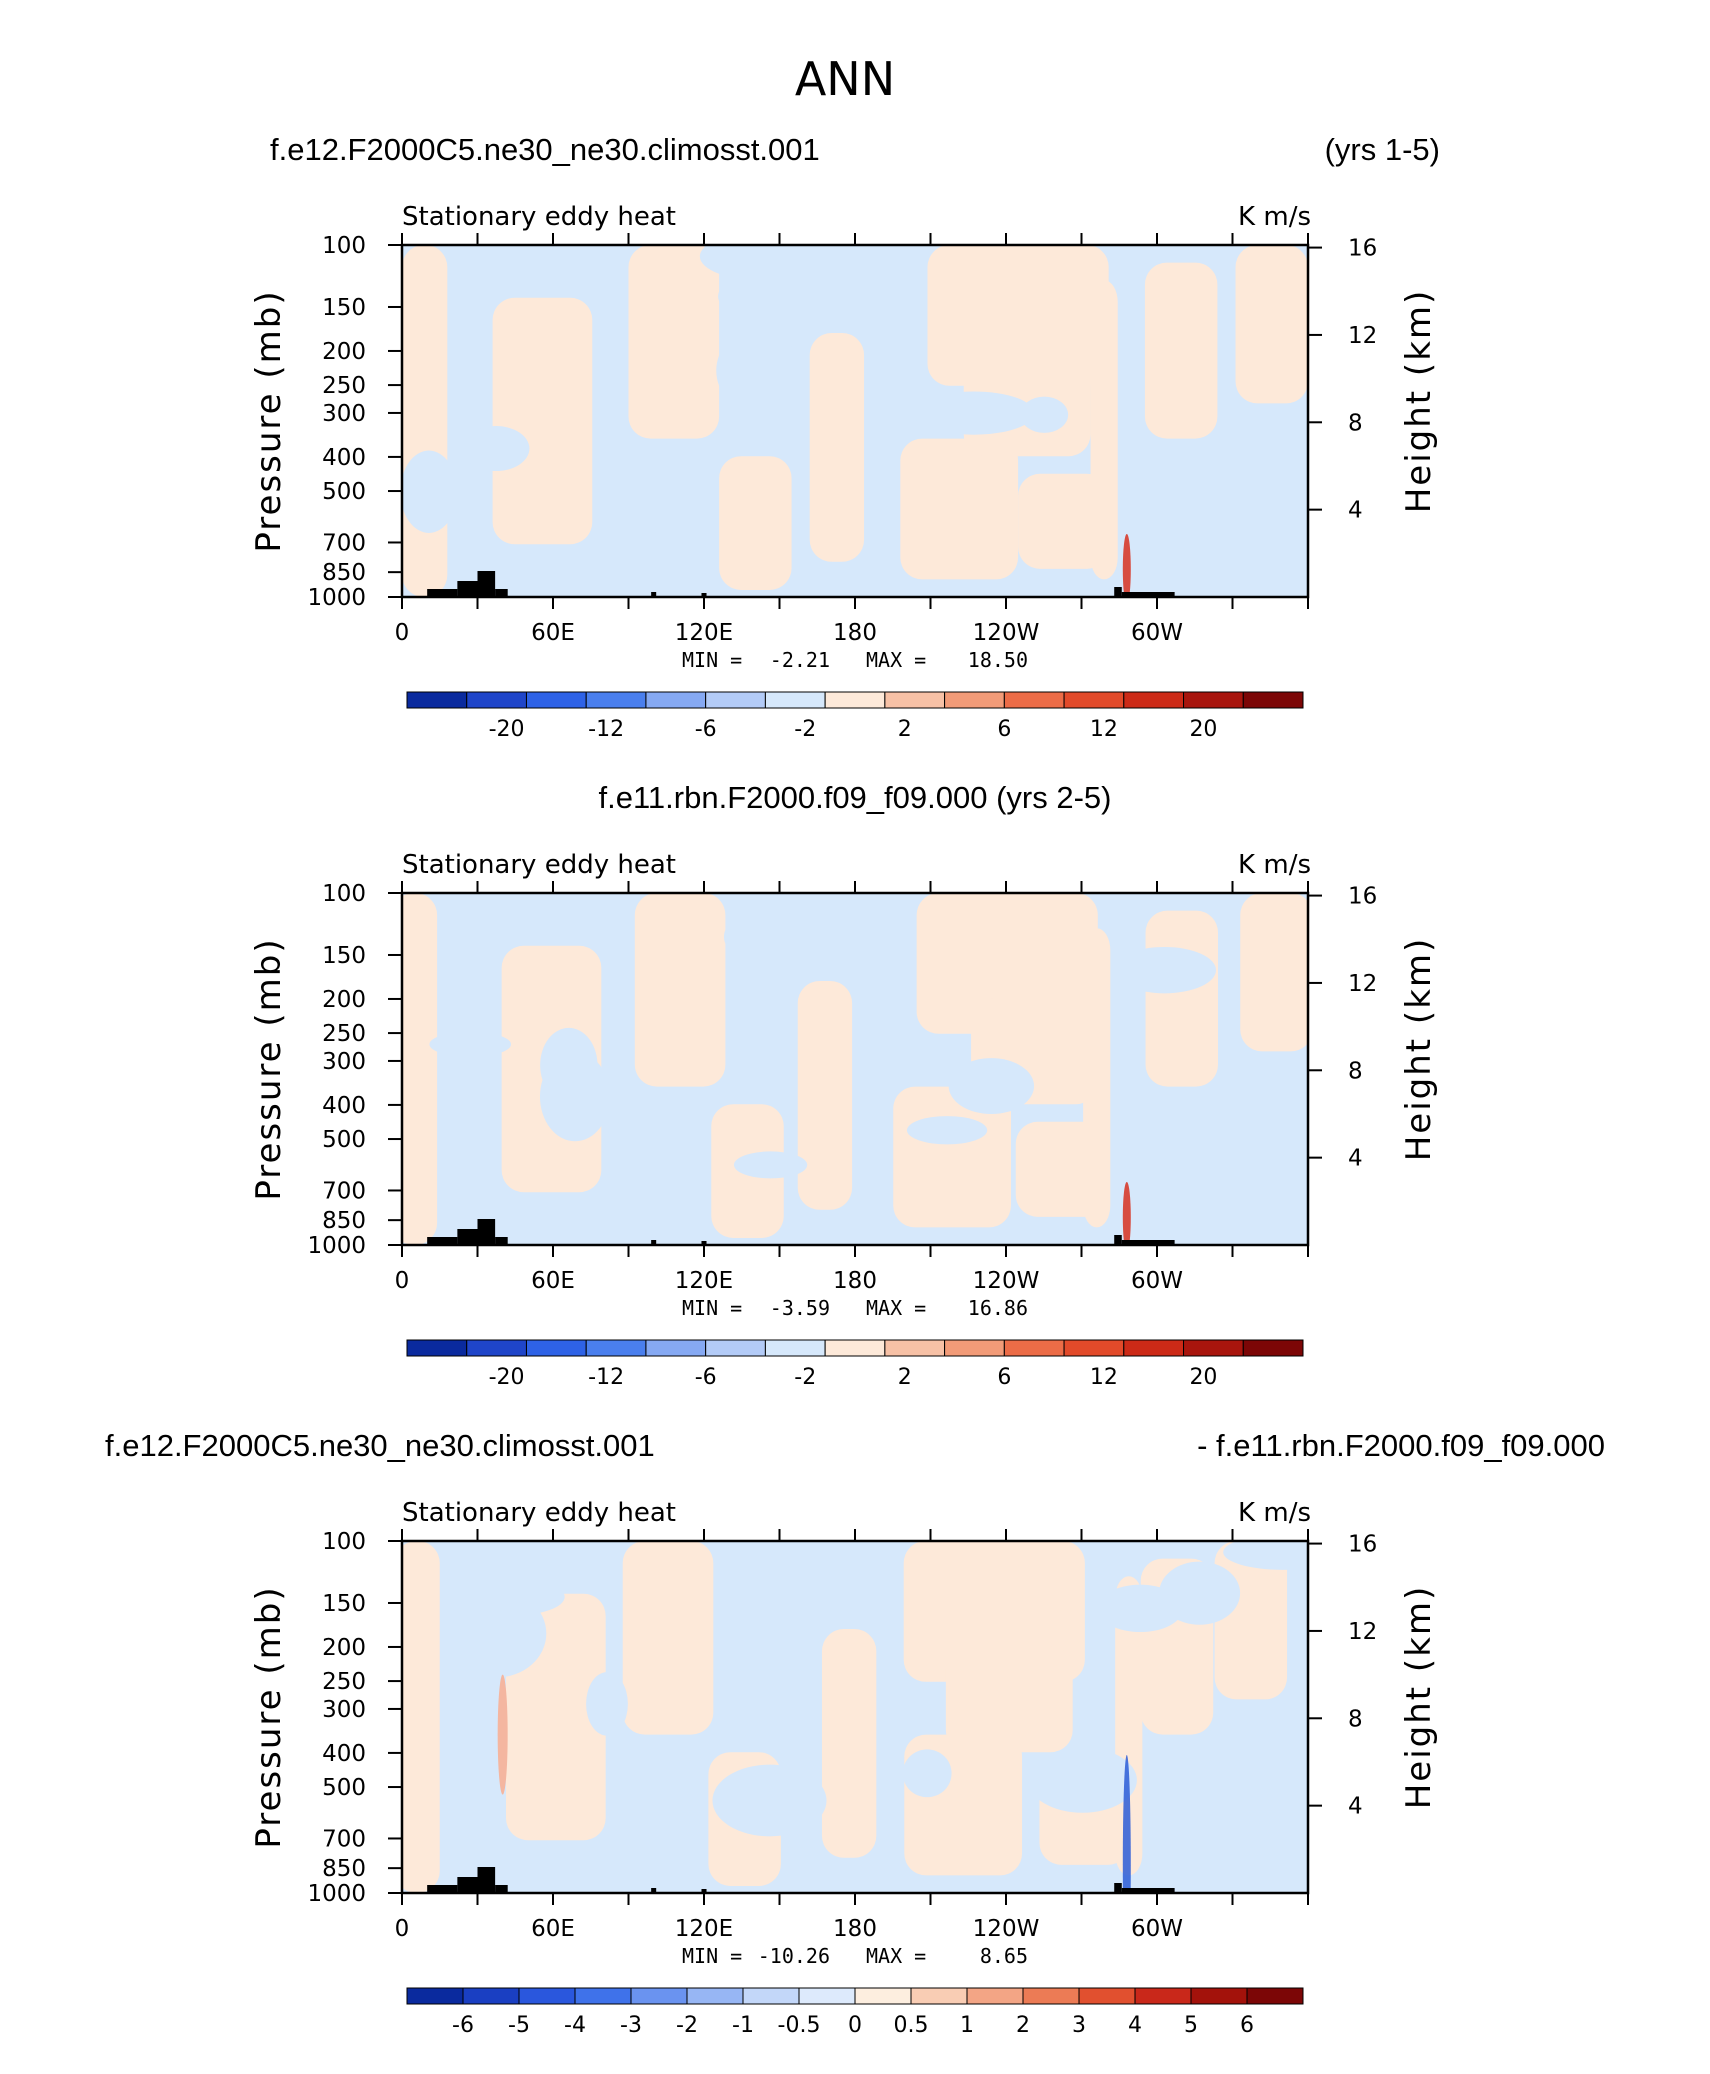 Image resolution: width=1710 pixels, height=2074 pixels. Describe the element at coordinates (1362, 1632) in the screenshot. I see `y2-tick-label: 12` at that location.